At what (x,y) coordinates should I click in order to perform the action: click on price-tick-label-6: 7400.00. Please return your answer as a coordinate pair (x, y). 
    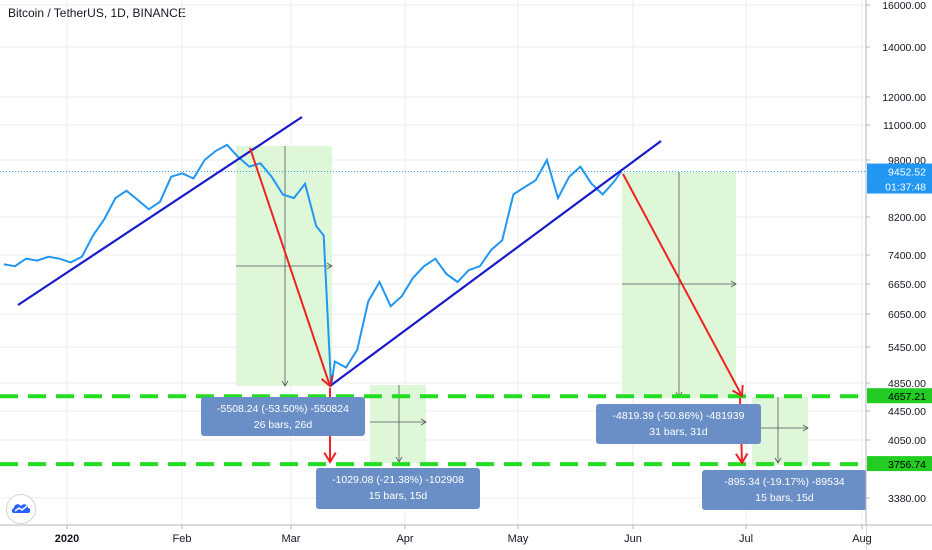
    Looking at the image, I should click on (907, 256).